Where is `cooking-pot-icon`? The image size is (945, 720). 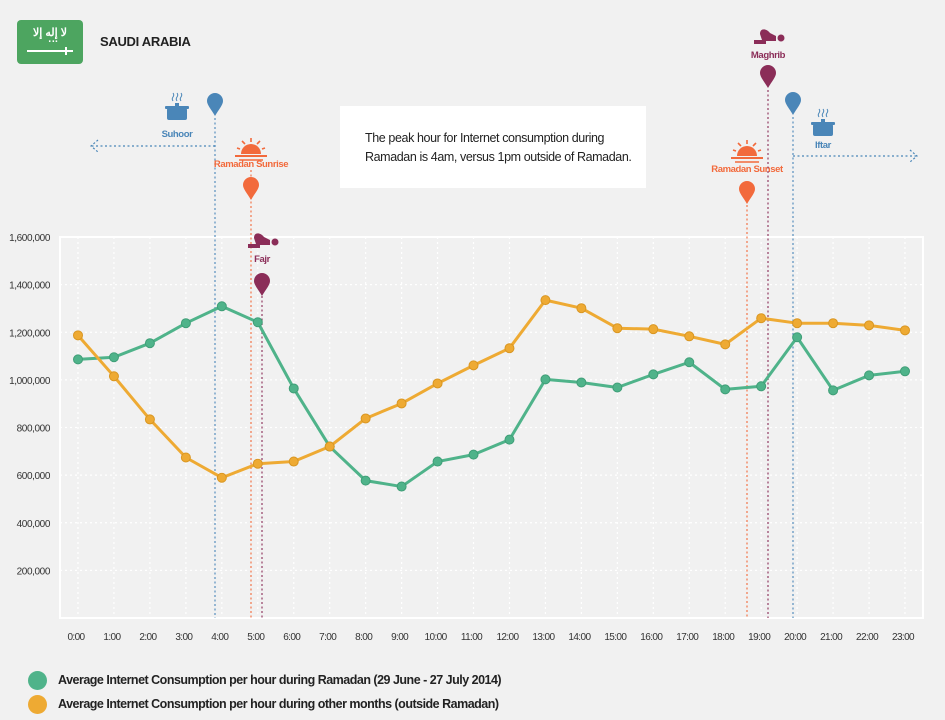 cooking-pot-icon is located at coordinates (823, 122).